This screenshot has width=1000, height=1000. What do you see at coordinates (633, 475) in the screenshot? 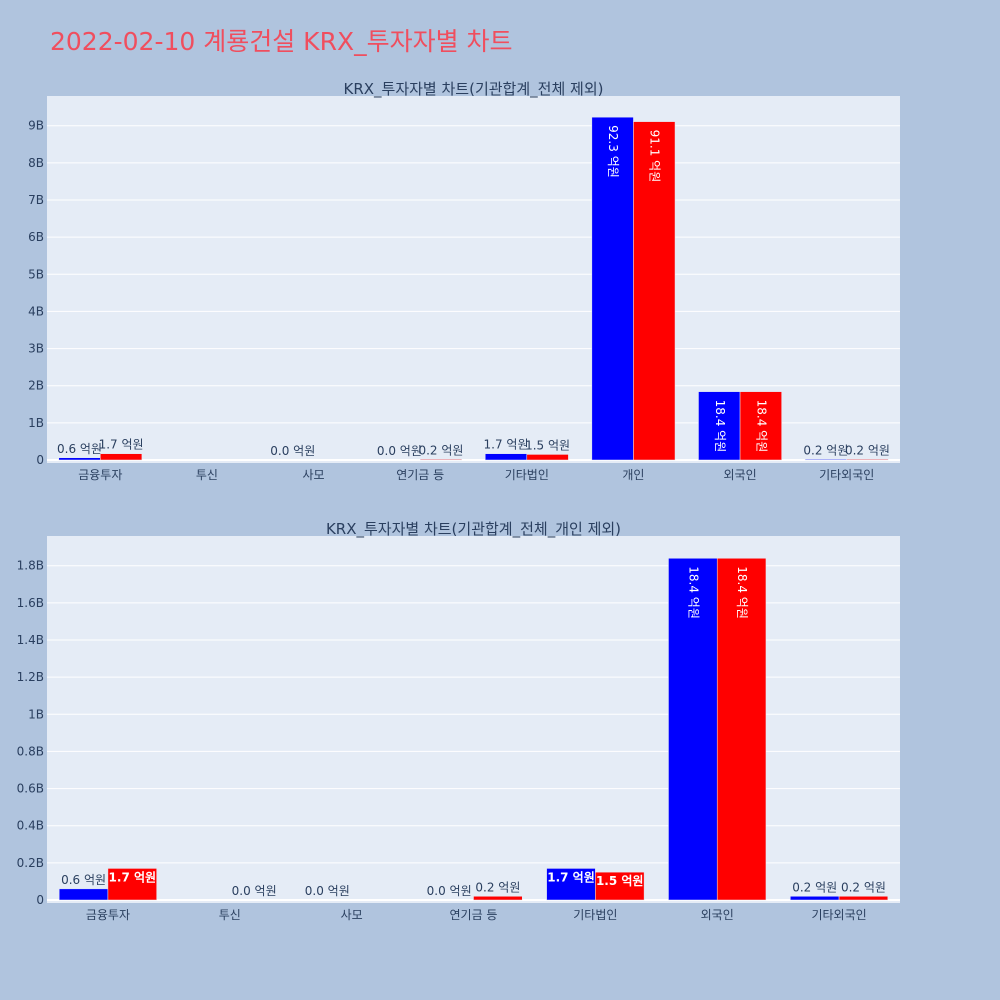
I see `x-tick-label: 개인` at bounding box center [633, 475].